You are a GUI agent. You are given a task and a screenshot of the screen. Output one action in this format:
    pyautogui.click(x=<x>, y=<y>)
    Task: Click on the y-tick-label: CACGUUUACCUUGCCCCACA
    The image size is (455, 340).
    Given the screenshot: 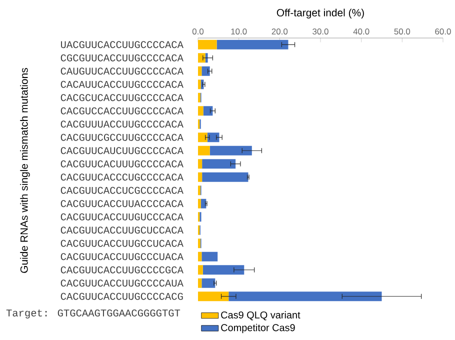 What is the action you would take?
    pyautogui.click(x=122, y=124)
    